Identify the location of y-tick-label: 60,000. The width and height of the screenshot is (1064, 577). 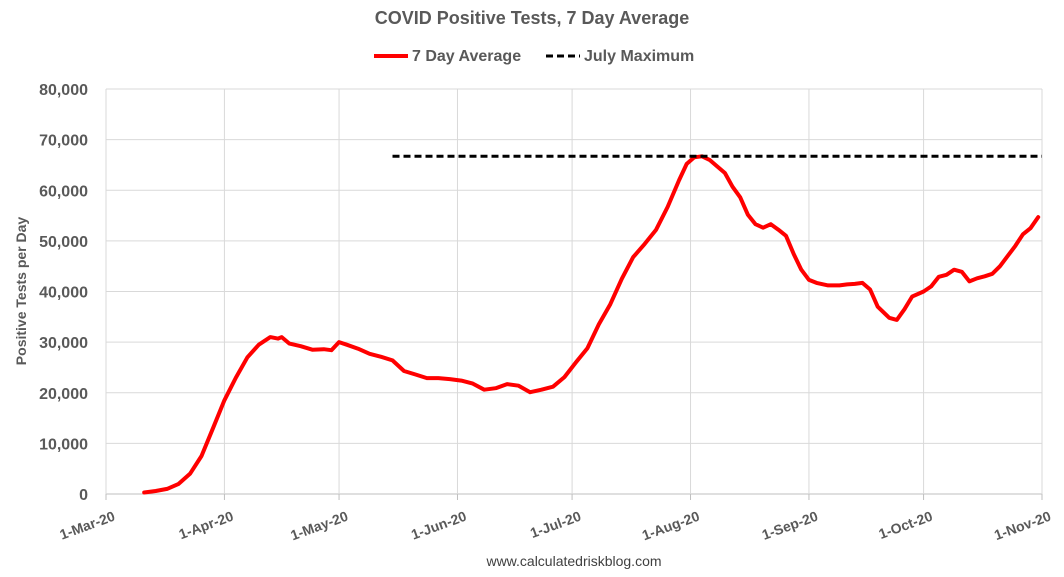
(63, 191).